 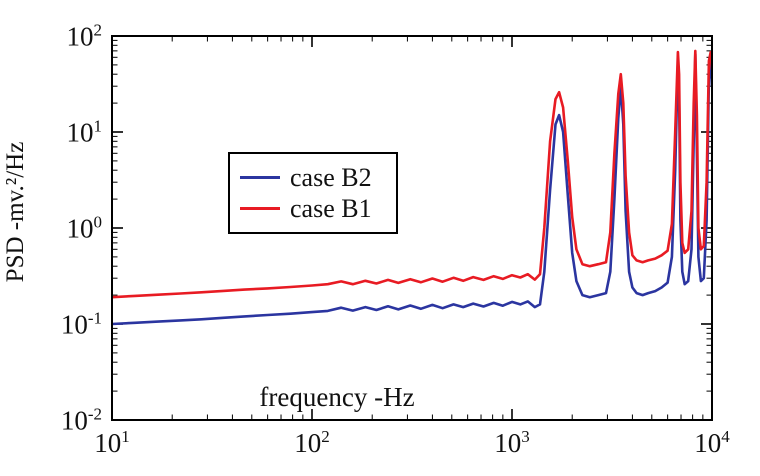 What do you see at coordinates (84, 132) in the screenshot?
I see `y-tick-label: 10¹` at bounding box center [84, 132].